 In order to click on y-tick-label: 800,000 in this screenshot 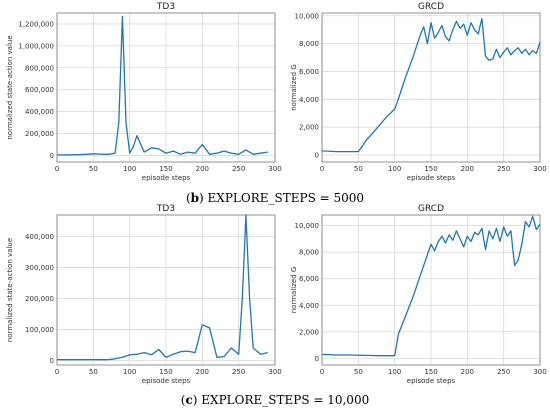, I will do `click(39, 68)`.